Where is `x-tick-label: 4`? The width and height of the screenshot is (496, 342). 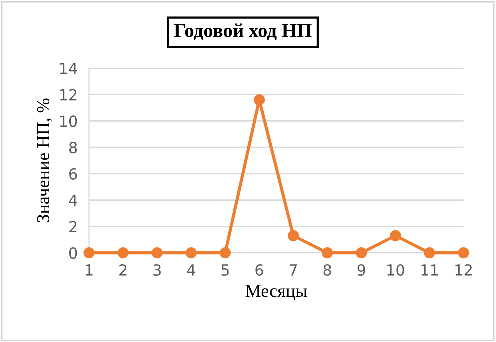
x-tick-label: 4 is located at coordinates (191, 270).